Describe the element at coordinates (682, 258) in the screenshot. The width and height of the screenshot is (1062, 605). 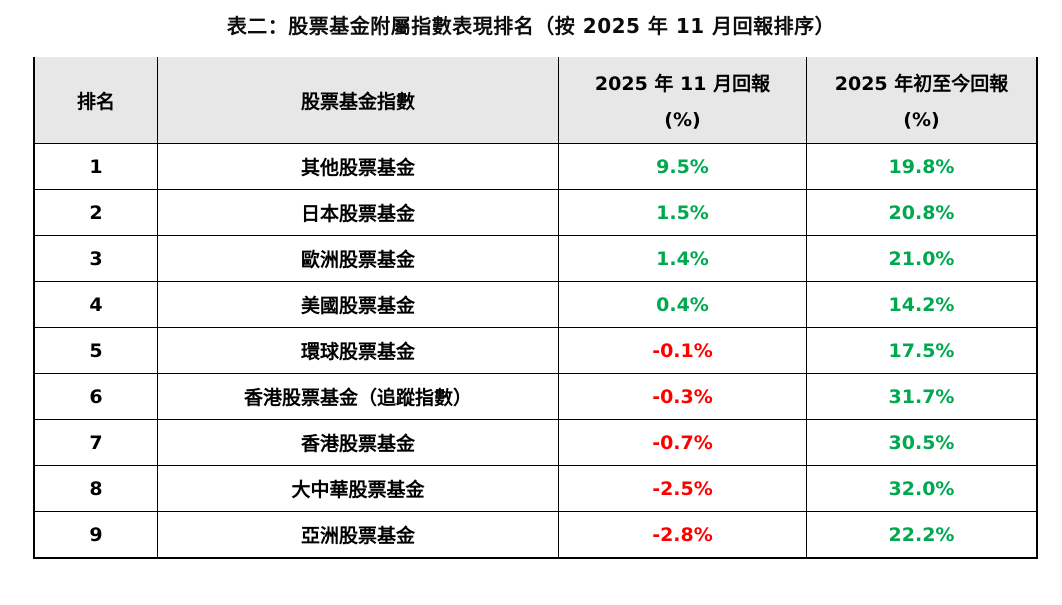
I see `nov-return-cell: 1.4%` at that location.